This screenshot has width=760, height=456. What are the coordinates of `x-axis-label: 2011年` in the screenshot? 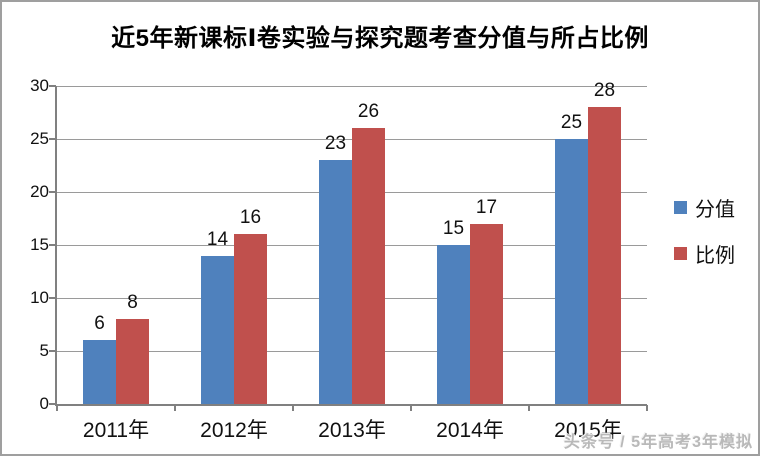 It's located at (116, 430).